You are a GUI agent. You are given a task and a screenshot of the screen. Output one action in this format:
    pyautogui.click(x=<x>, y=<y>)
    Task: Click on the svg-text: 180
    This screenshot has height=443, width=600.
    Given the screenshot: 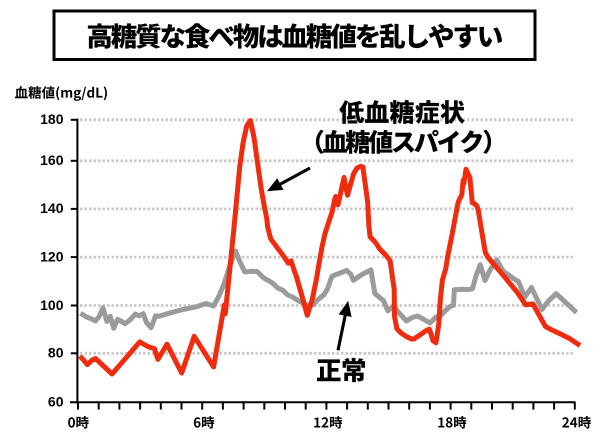 What is the action you would take?
    pyautogui.click(x=52, y=119)
    